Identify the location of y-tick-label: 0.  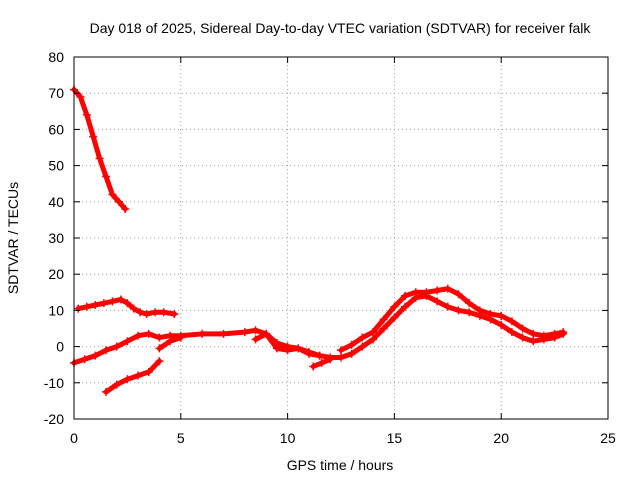
(60, 347).